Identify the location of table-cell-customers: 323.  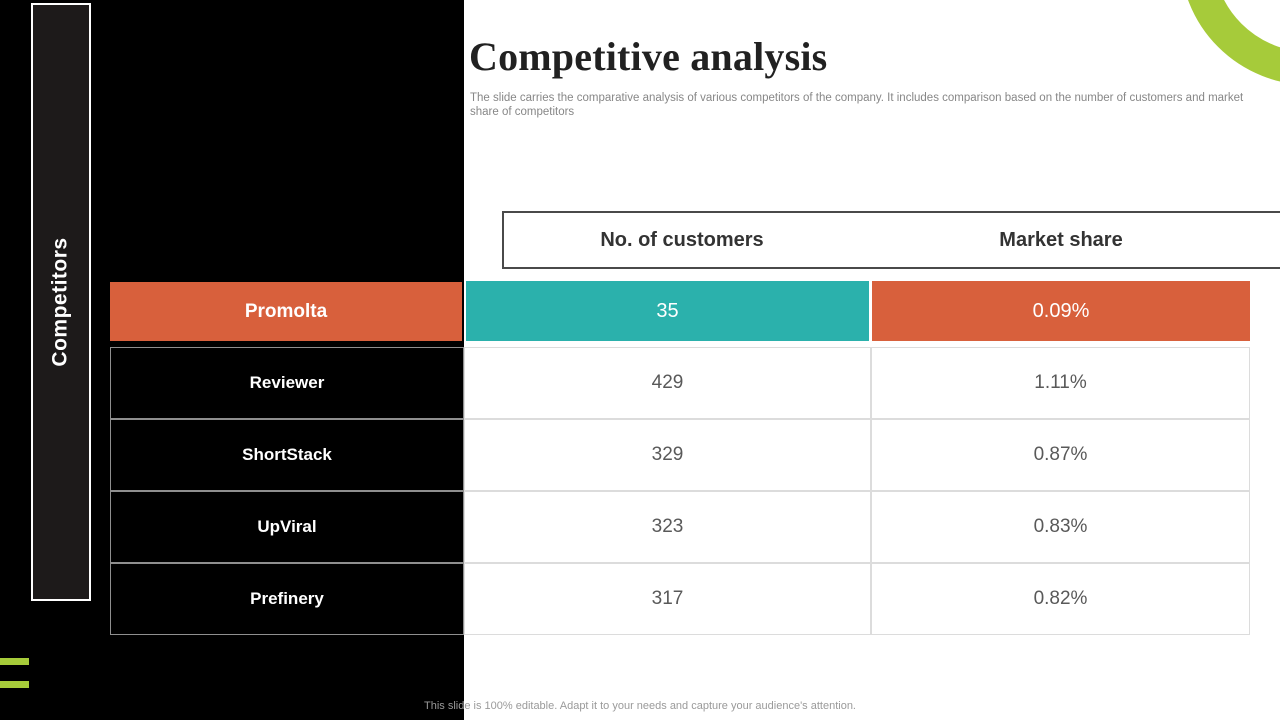
(667, 527).